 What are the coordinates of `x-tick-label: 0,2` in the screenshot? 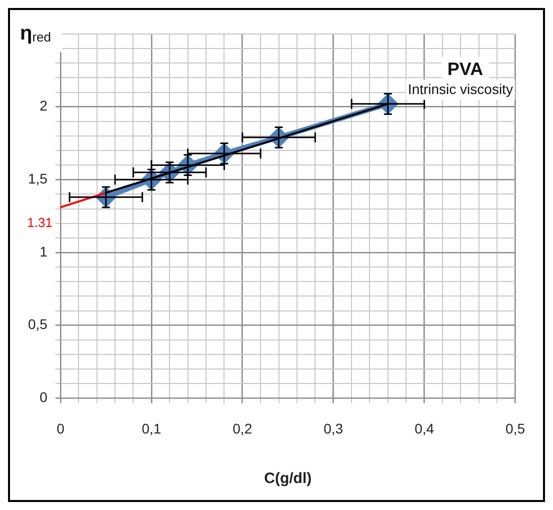 It's located at (242, 428).